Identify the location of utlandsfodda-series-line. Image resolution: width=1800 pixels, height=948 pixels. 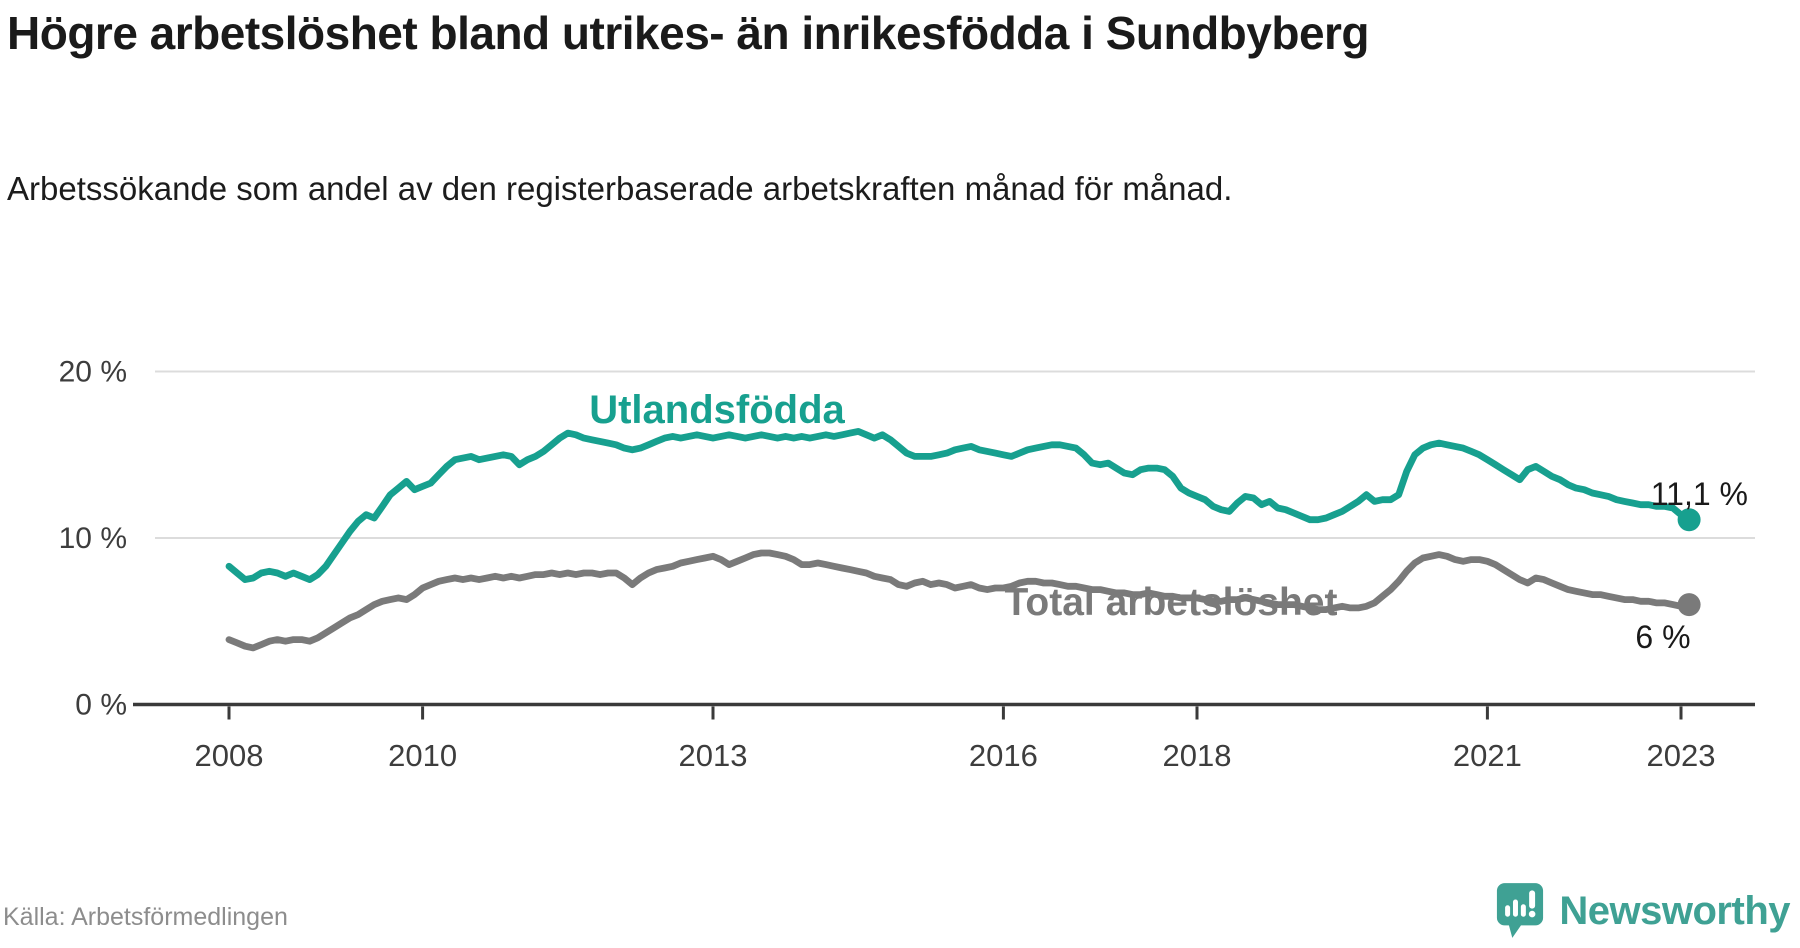
(959, 505).